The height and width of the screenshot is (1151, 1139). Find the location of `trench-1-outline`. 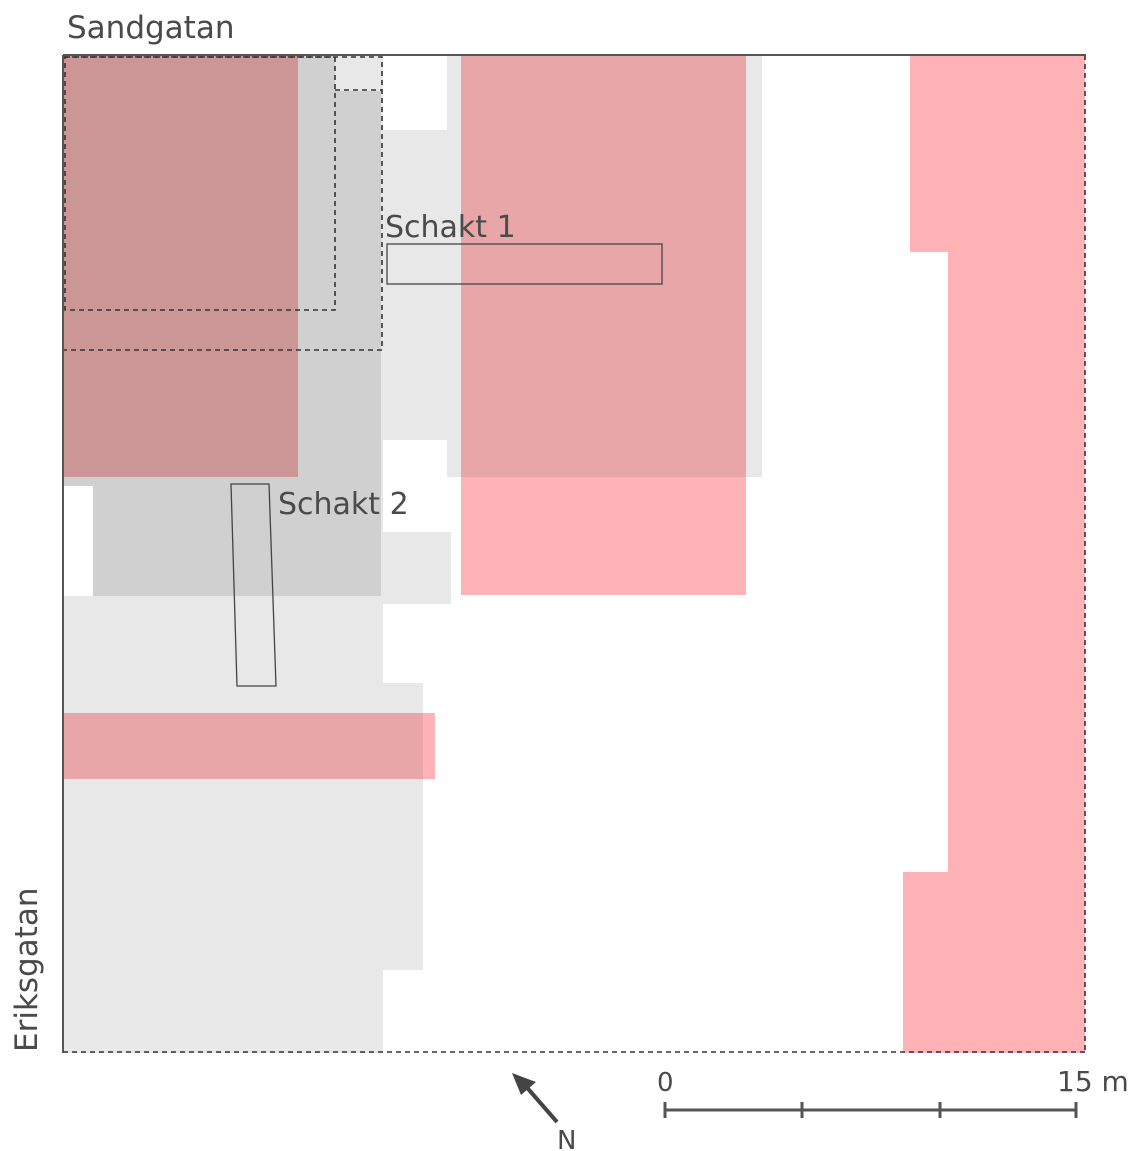

trench-1-outline is located at coordinates (524, 264).